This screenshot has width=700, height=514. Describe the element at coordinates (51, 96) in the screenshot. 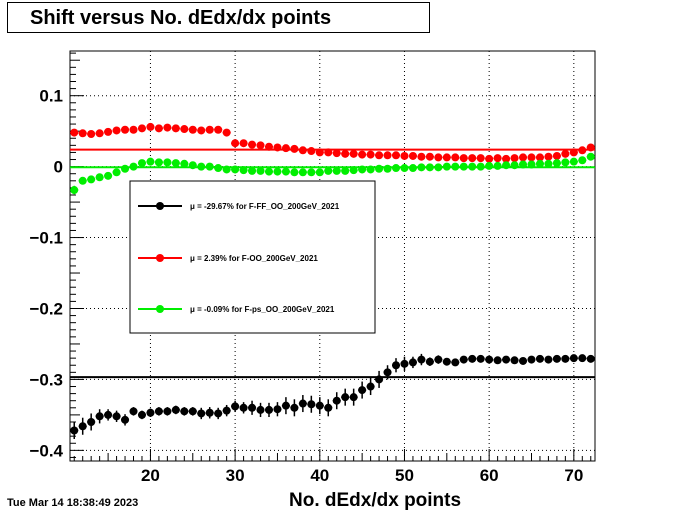

I see `y-tick-label: 0.1` at that location.